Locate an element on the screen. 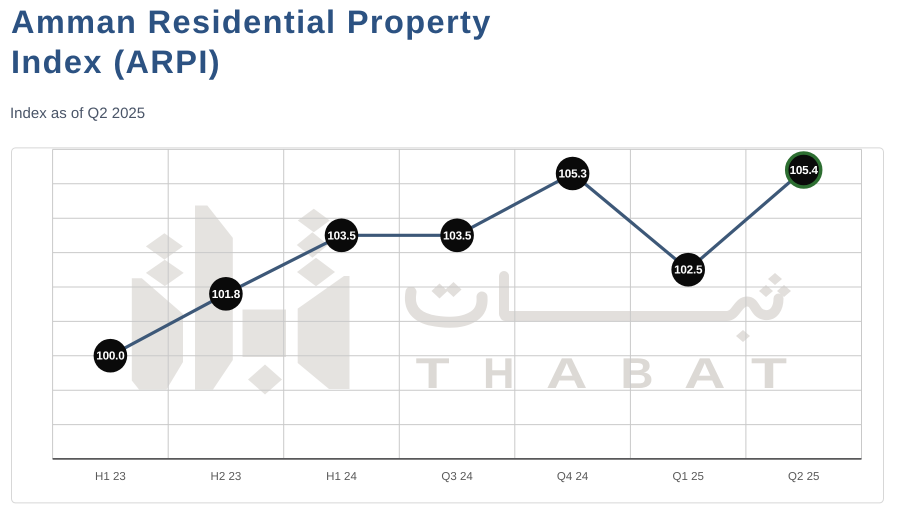 This screenshot has height=514, width=900. svg-text: Q2 25 is located at coordinates (803, 477).